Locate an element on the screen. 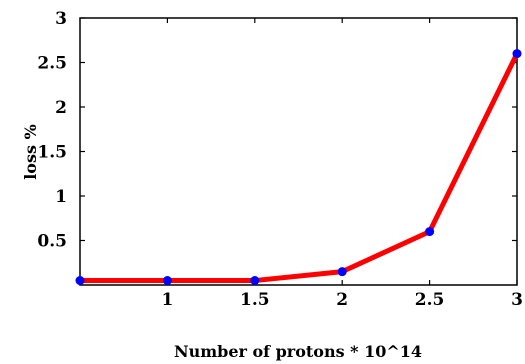 This screenshot has height=364, width=525. y-axis-title: loss % is located at coordinates (30, 152).